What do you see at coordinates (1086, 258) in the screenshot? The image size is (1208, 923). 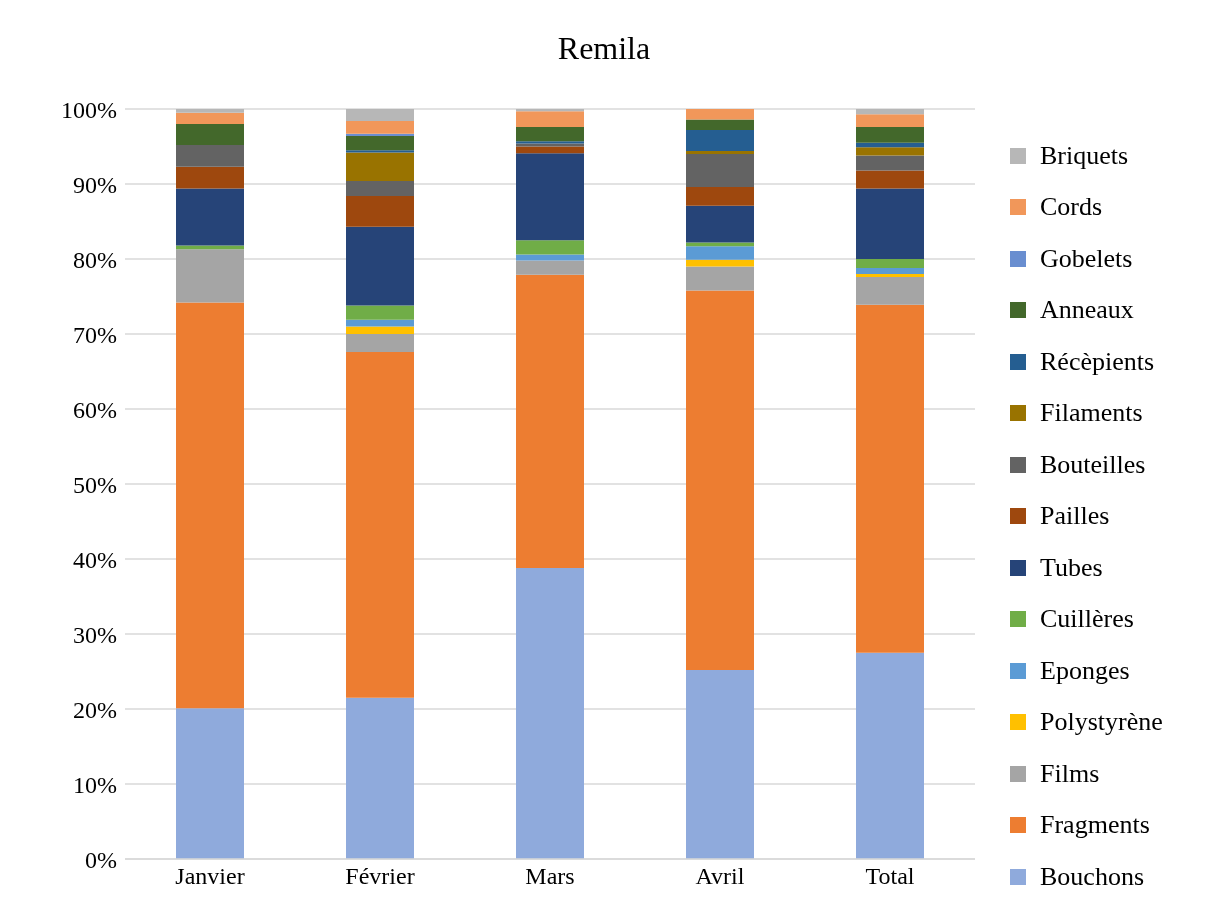 I see `legend-label: Gobelets` at bounding box center [1086, 258].